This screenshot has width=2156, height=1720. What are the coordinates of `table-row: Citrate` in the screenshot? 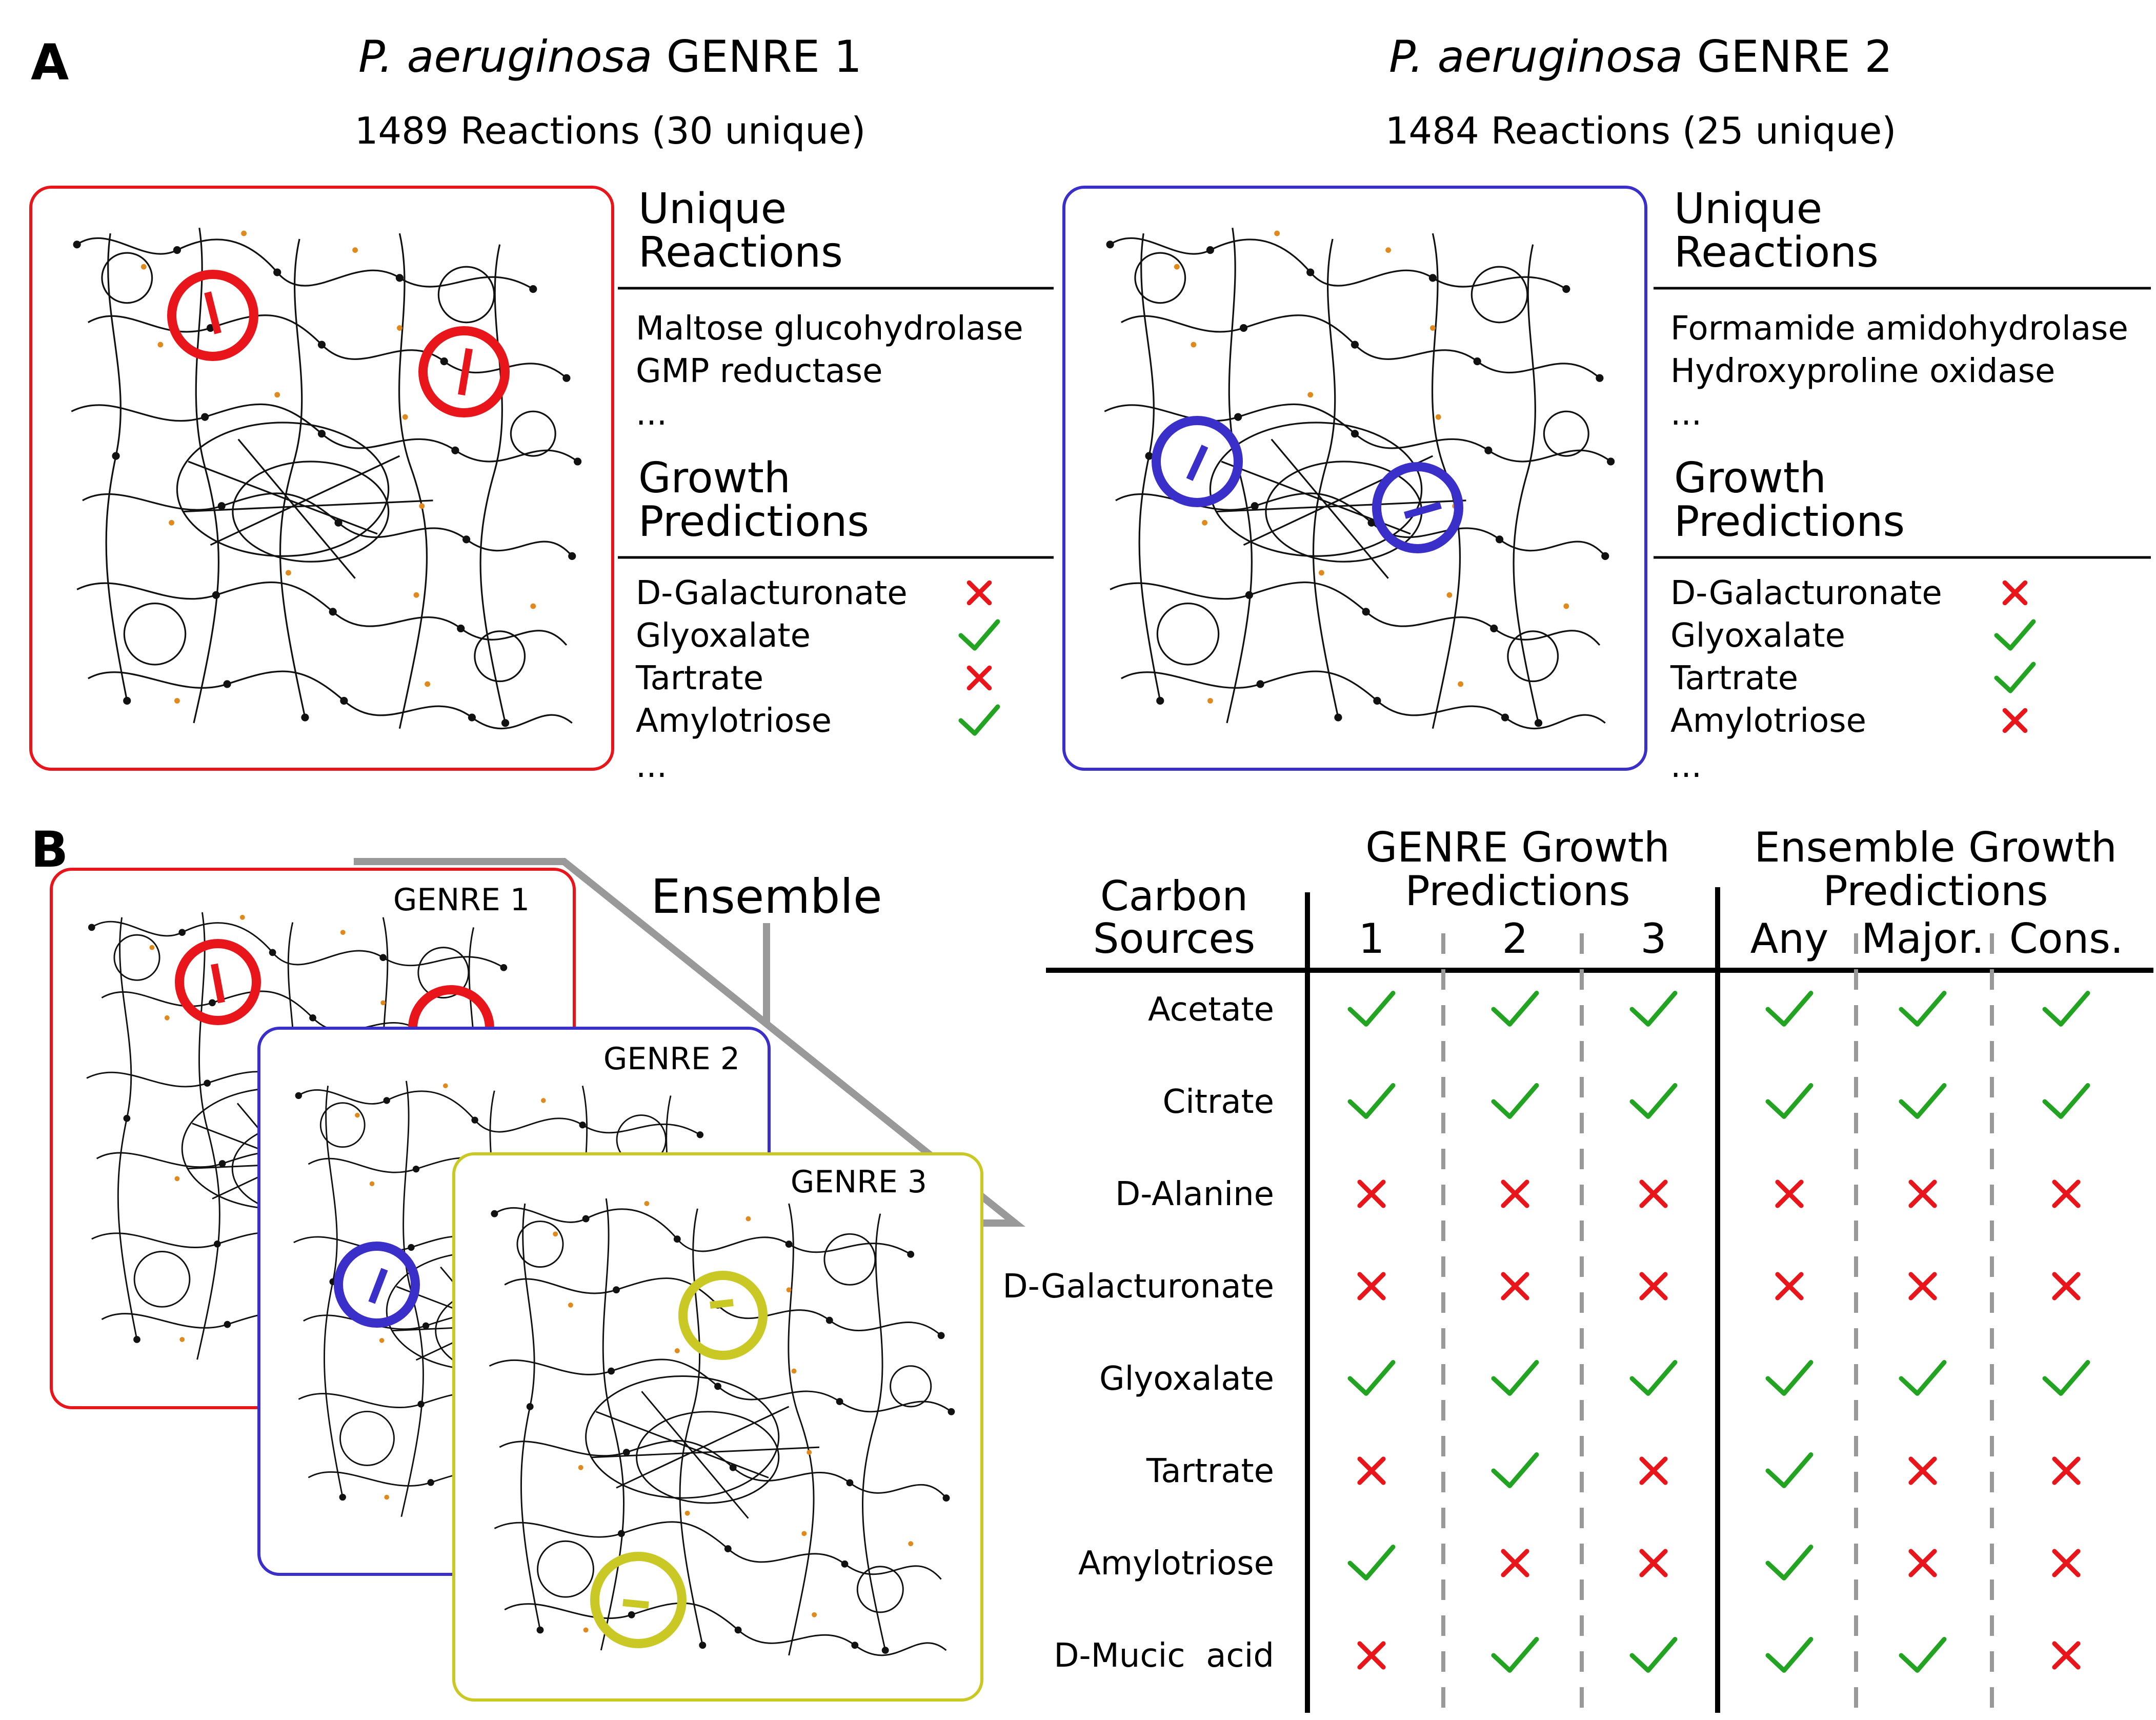 It's located at (1626, 1102).